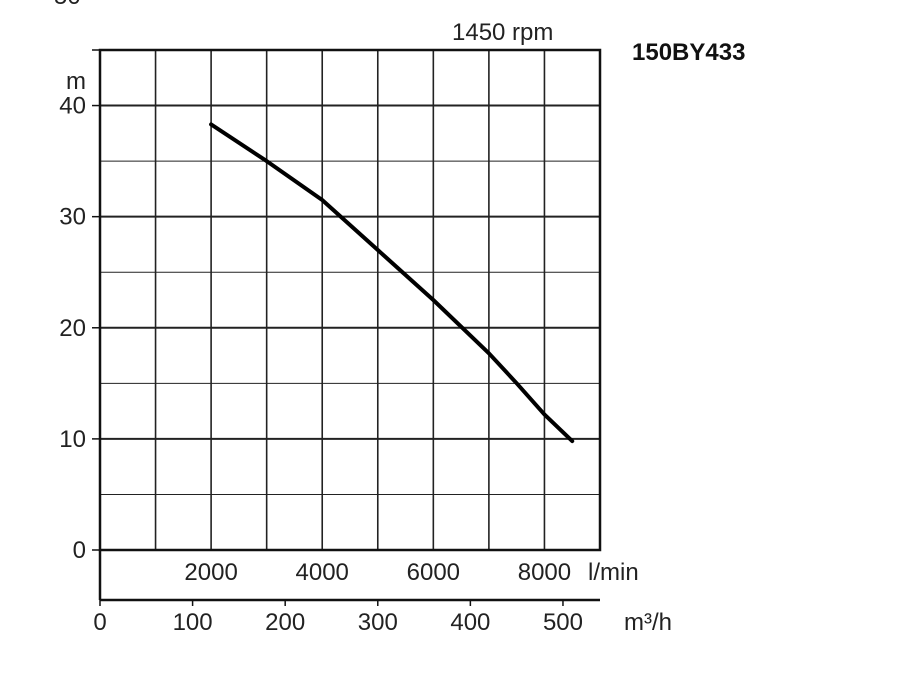 The width and height of the screenshot is (900, 700). What do you see at coordinates (72, 217) in the screenshot?
I see `y-tick-label: 30` at bounding box center [72, 217].